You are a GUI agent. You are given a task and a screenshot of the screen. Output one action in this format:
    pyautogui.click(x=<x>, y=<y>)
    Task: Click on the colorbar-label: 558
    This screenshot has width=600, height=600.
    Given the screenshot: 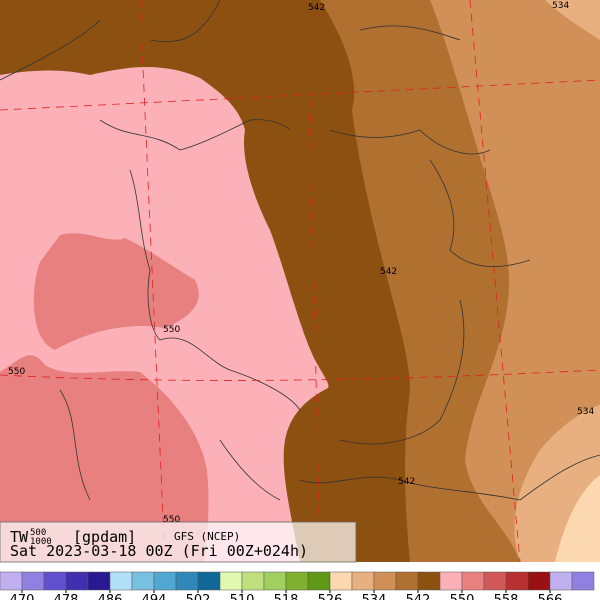 What is the action you would take?
    pyautogui.click(x=506, y=596)
    